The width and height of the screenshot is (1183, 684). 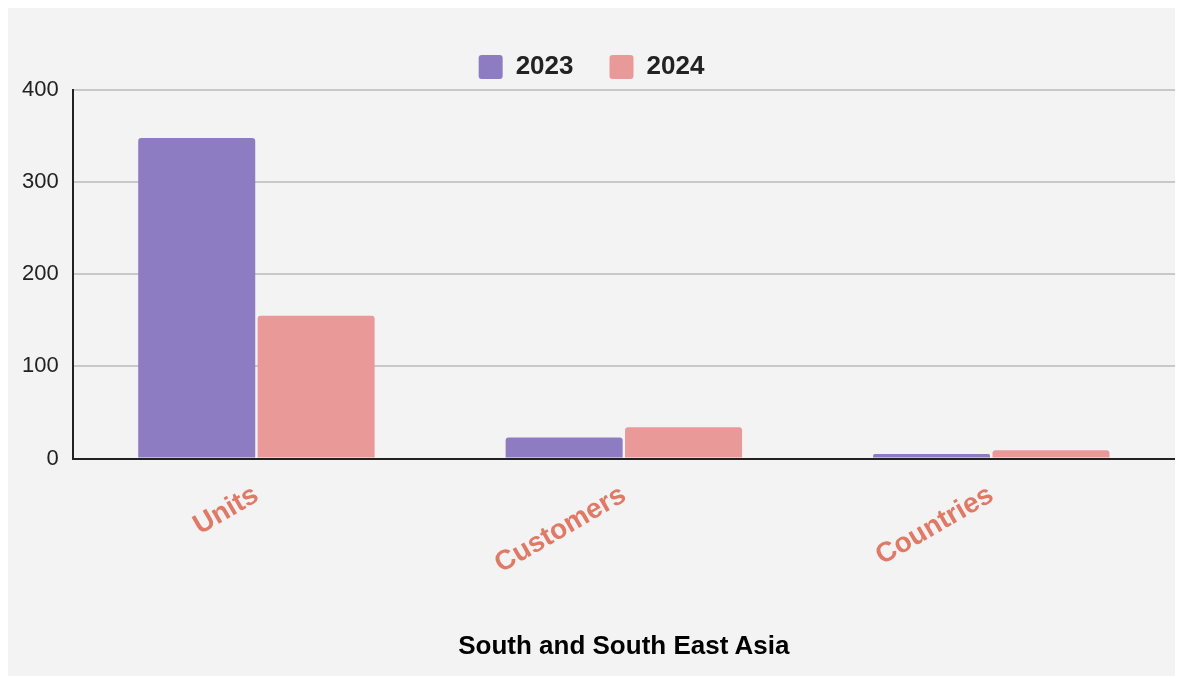 What do you see at coordinates (52, 457) in the screenshot?
I see `y-tick-label: 0` at bounding box center [52, 457].